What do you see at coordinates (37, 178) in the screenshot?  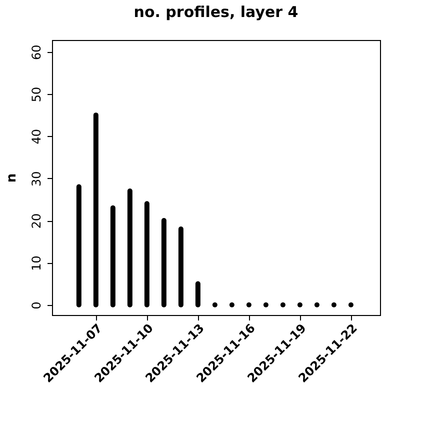 I see `y-tick-label: 30` at bounding box center [37, 178].